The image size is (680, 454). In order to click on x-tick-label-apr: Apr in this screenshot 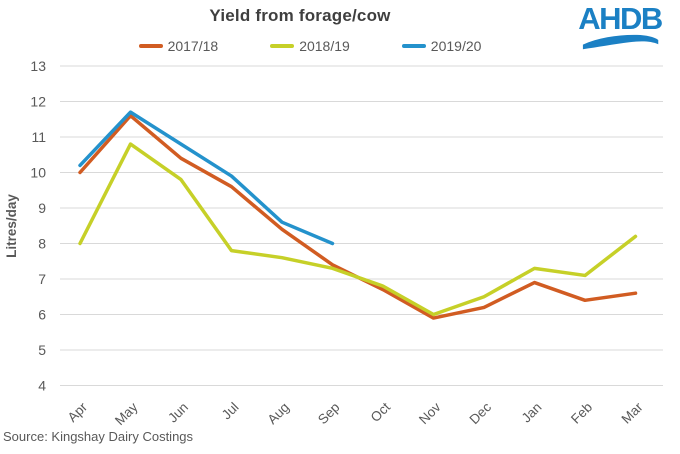, I will do `click(78, 412)`.